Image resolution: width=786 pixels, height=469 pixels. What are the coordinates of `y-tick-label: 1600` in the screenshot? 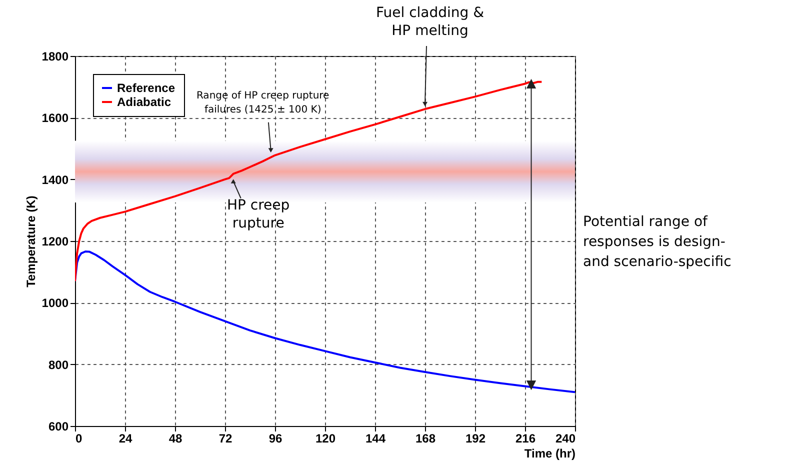 It's located at (55, 118).